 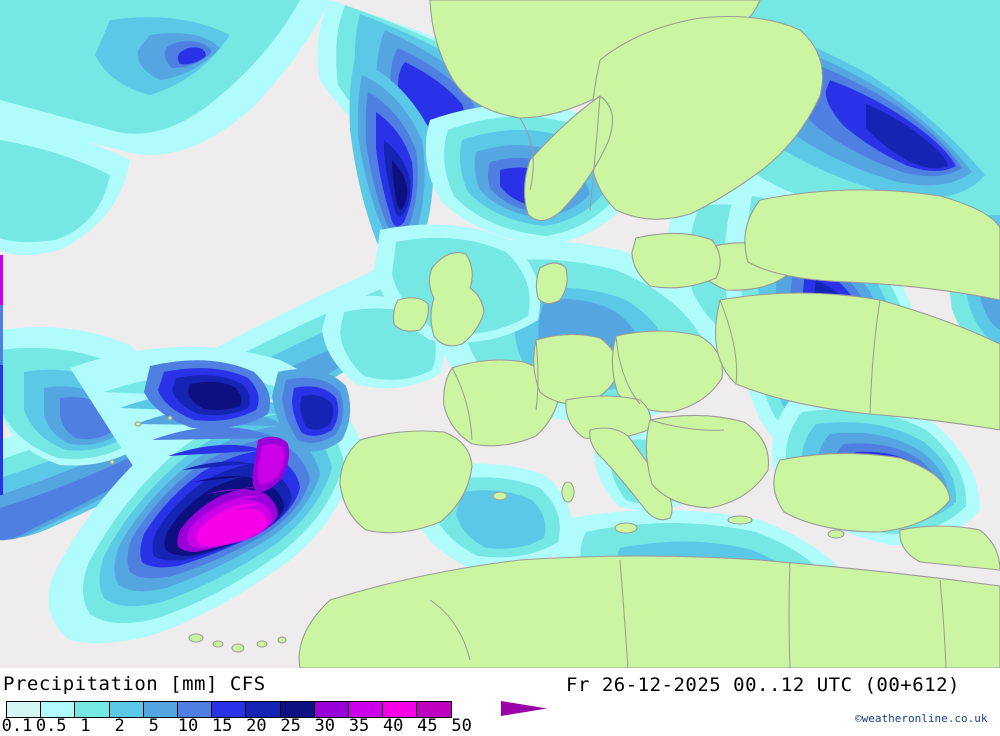 What do you see at coordinates (24, 709) in the screenshot?
I see `colorbar-swatch-0.1-0.5` at bounding box center [24, 709].